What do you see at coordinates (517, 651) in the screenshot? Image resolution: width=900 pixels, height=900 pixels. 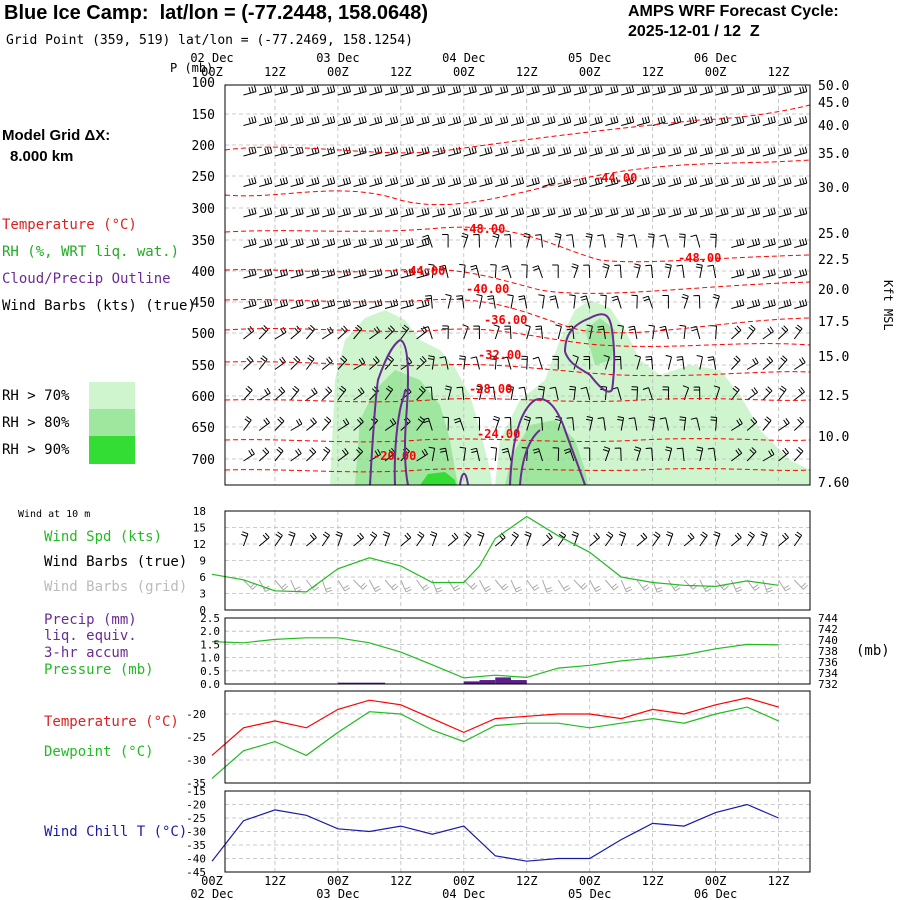 I see `precip-panel-frame` at bounding box center [517, 651].